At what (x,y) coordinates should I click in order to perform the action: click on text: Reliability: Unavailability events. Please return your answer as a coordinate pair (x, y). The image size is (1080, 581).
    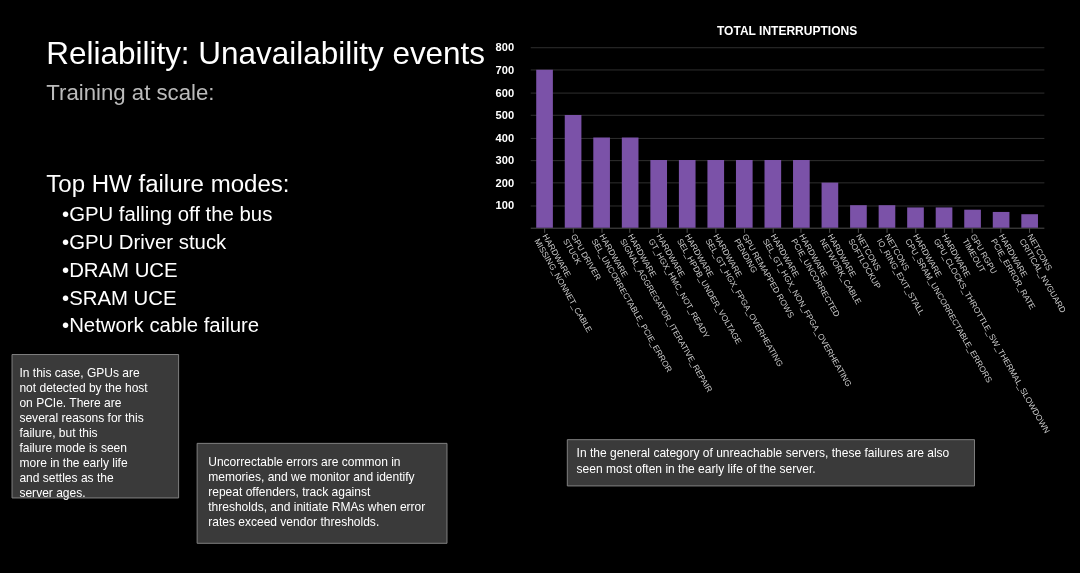
    Looking at the image, I should click on (266, 53).